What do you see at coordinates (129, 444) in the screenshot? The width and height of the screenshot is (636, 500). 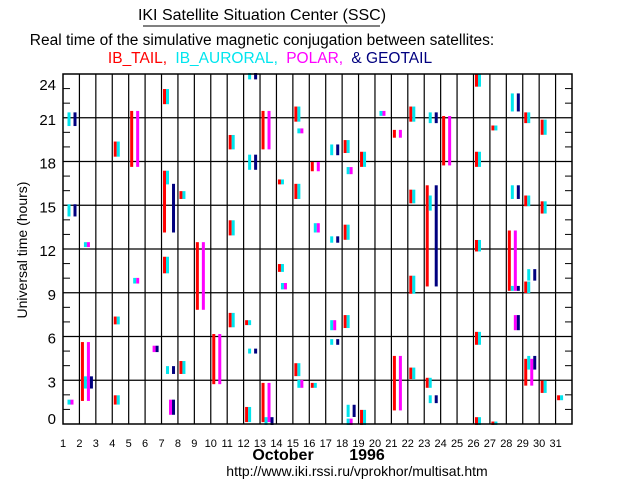 I see `x-tick-label: 5` at bounding box center [129, 444].